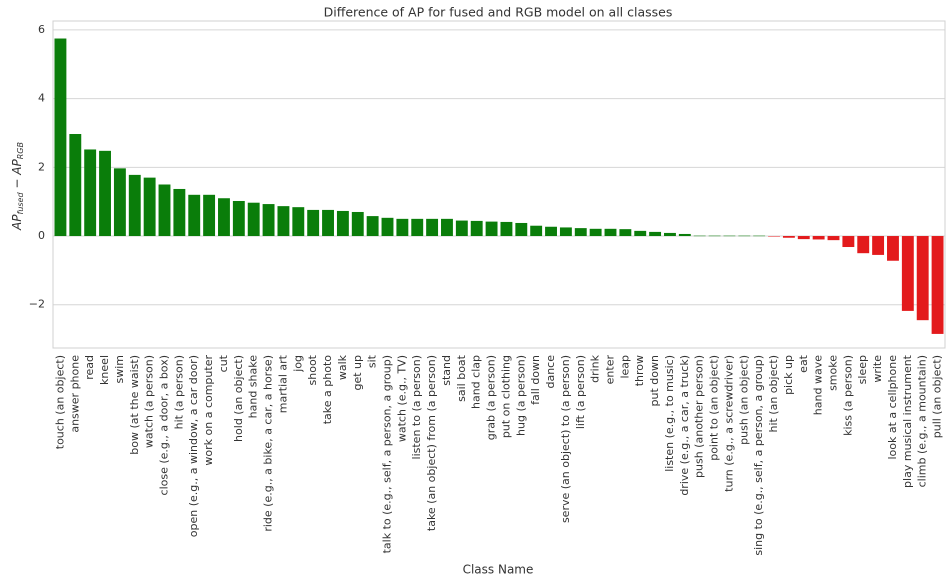  Describe the element at coordinates (639, 370) in the screenshot. I see `x-tick-label: throw` at that location.